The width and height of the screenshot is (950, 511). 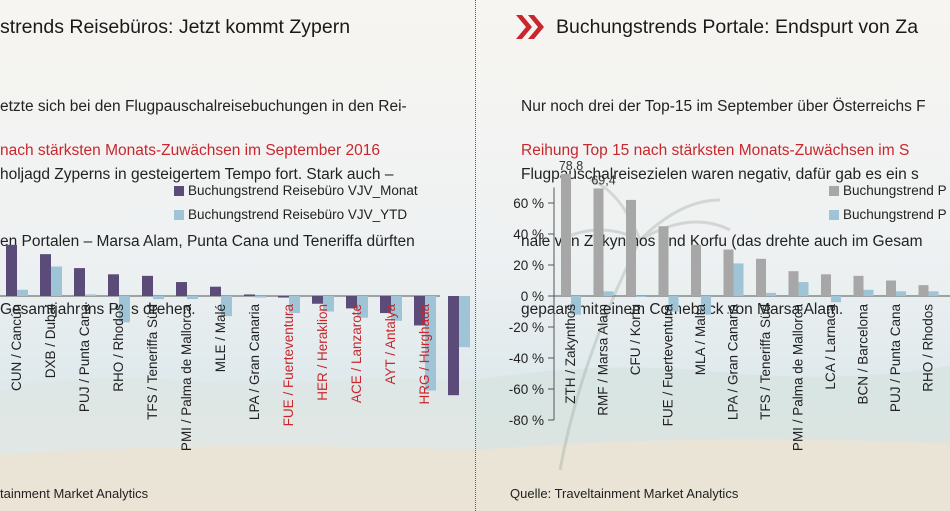 I want to click on double-chevron-right-icon, so click(x=530, y=27).